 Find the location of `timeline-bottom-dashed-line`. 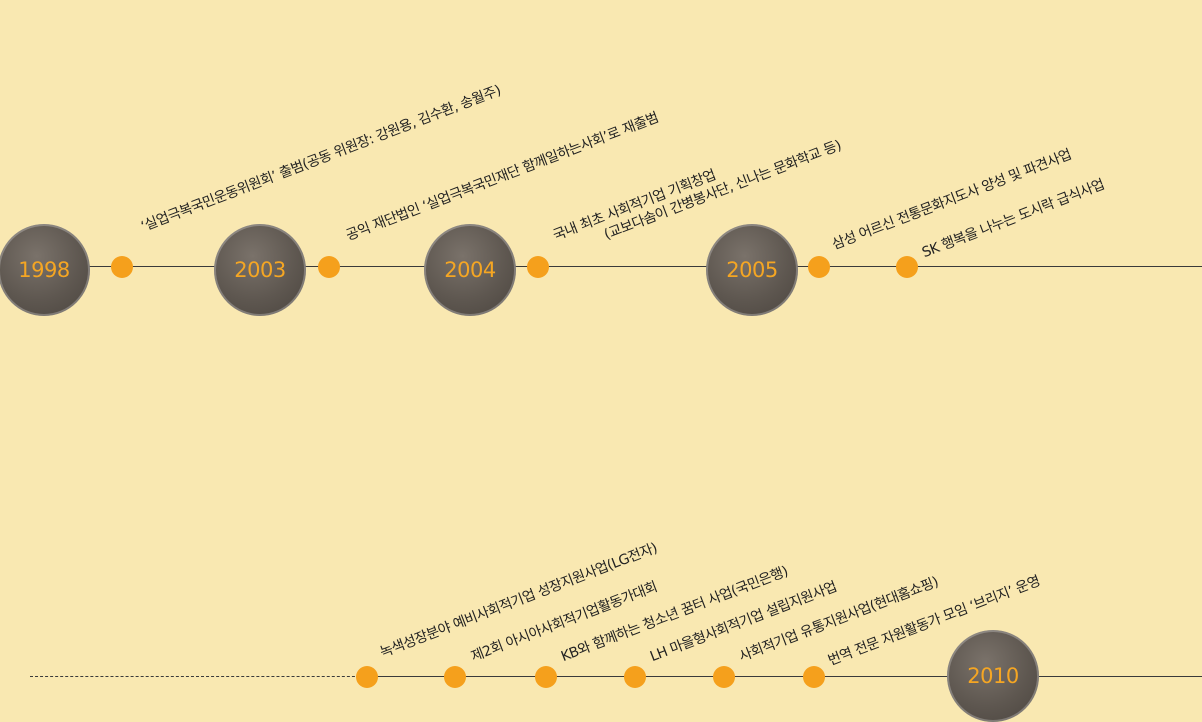

timeline-bottom-dashed-line is located at coordinates (200, 676).